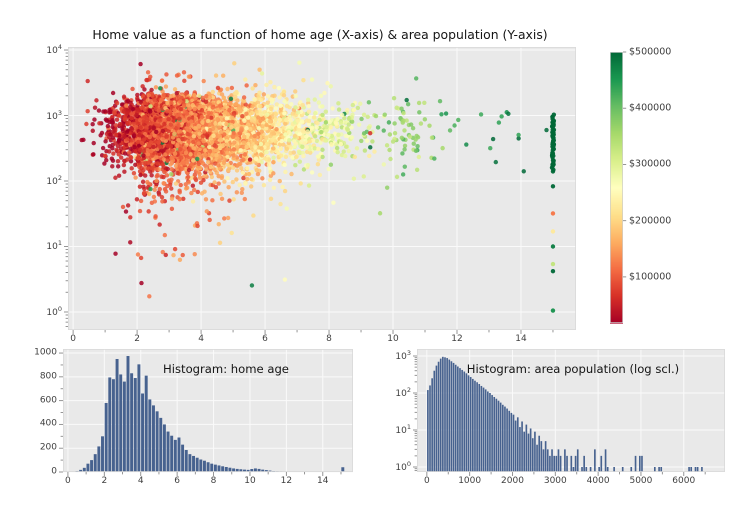  I want to click on colorbar-tick-label: $500000, so click(650, 52).